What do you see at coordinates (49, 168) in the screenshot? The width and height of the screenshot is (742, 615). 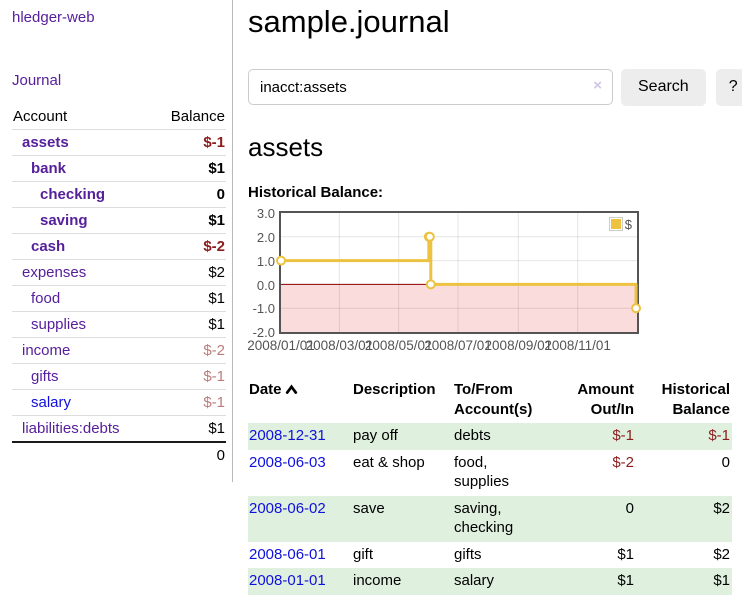 I see `account-link: bank` at bounding box center [49, 168].